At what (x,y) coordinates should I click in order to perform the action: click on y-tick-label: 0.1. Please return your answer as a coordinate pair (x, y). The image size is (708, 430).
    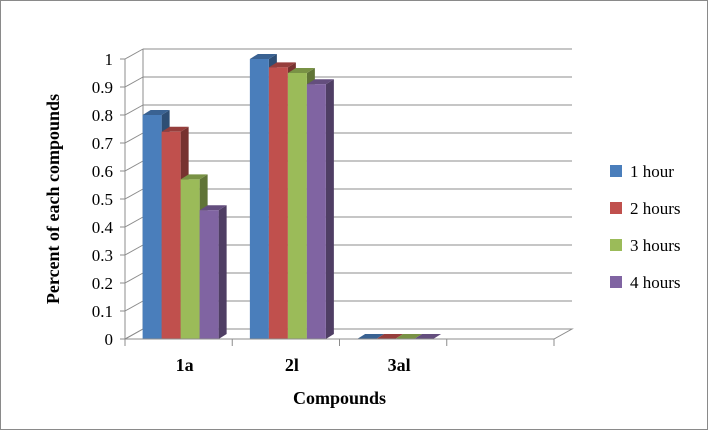
    Looking at the image, I should click on (102, 311).